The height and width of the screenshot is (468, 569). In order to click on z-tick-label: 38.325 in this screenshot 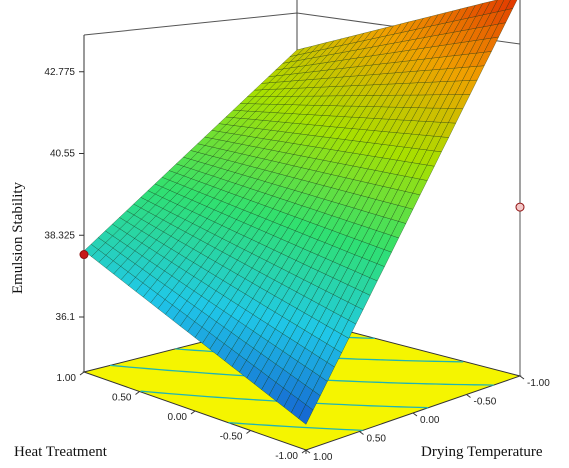, I will do `click(59, 235)`.